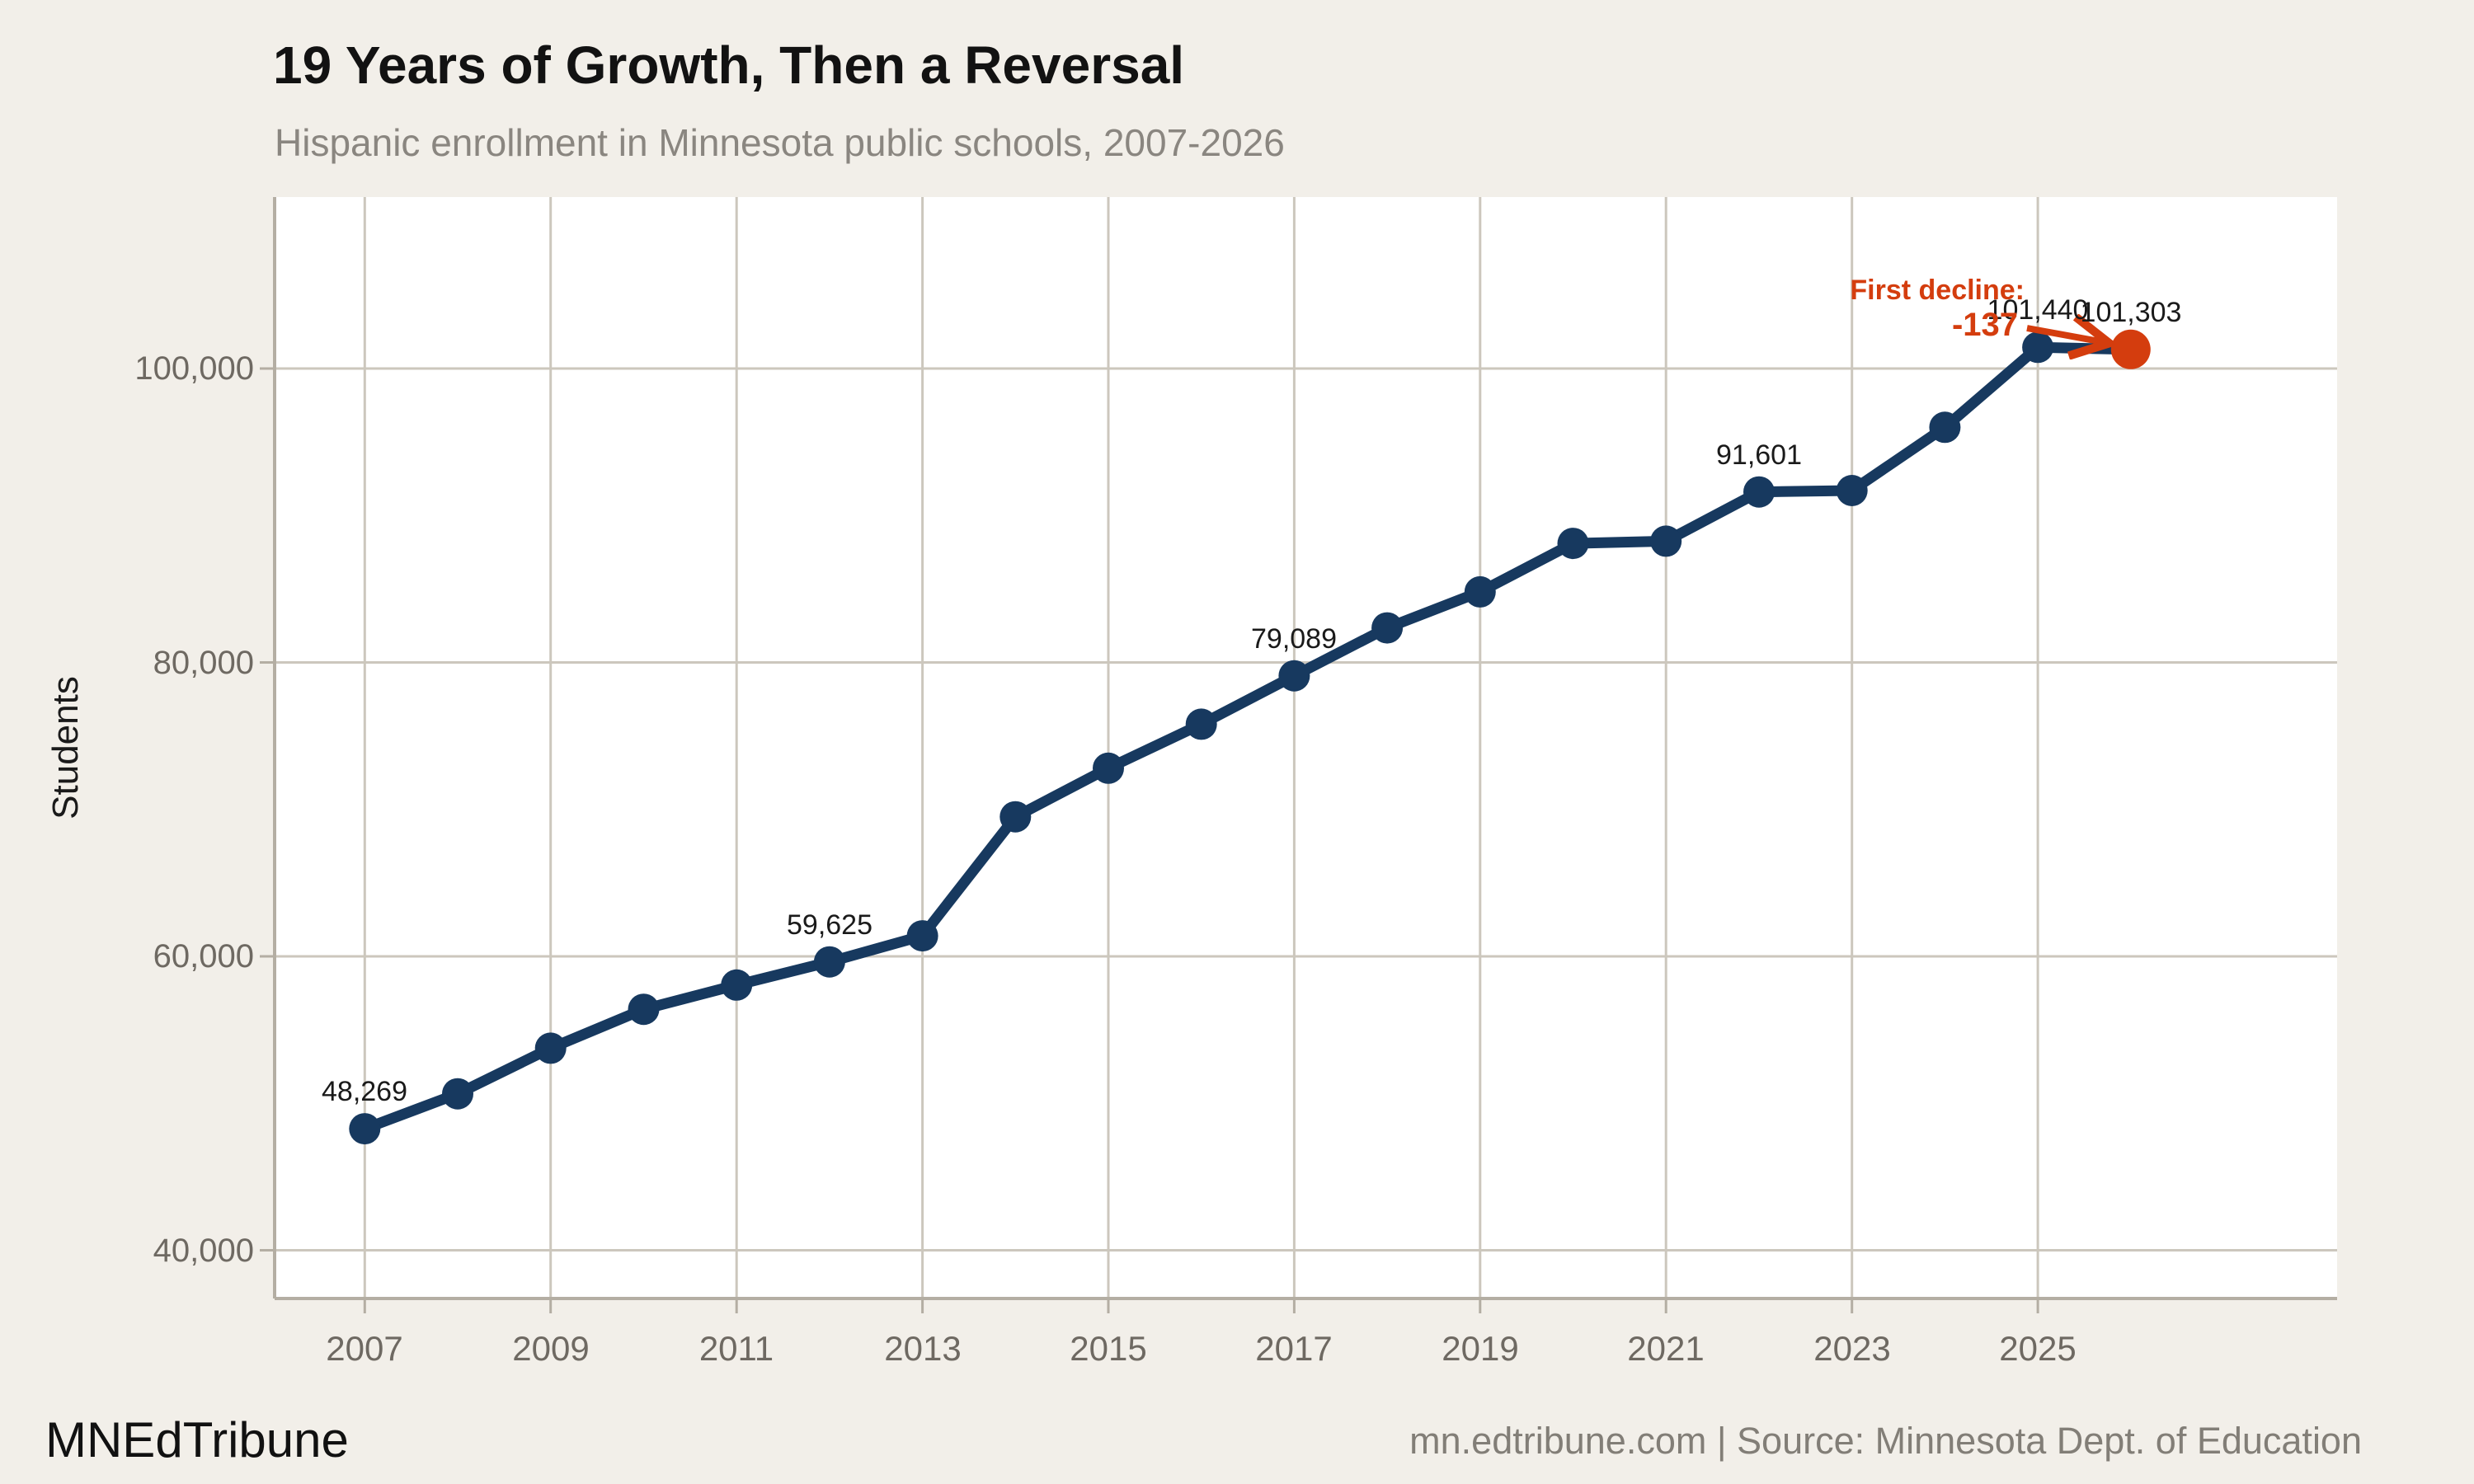 This screenshot has height=1484, width=2474. I want to click on data-point-2018, so click(1387, 628).